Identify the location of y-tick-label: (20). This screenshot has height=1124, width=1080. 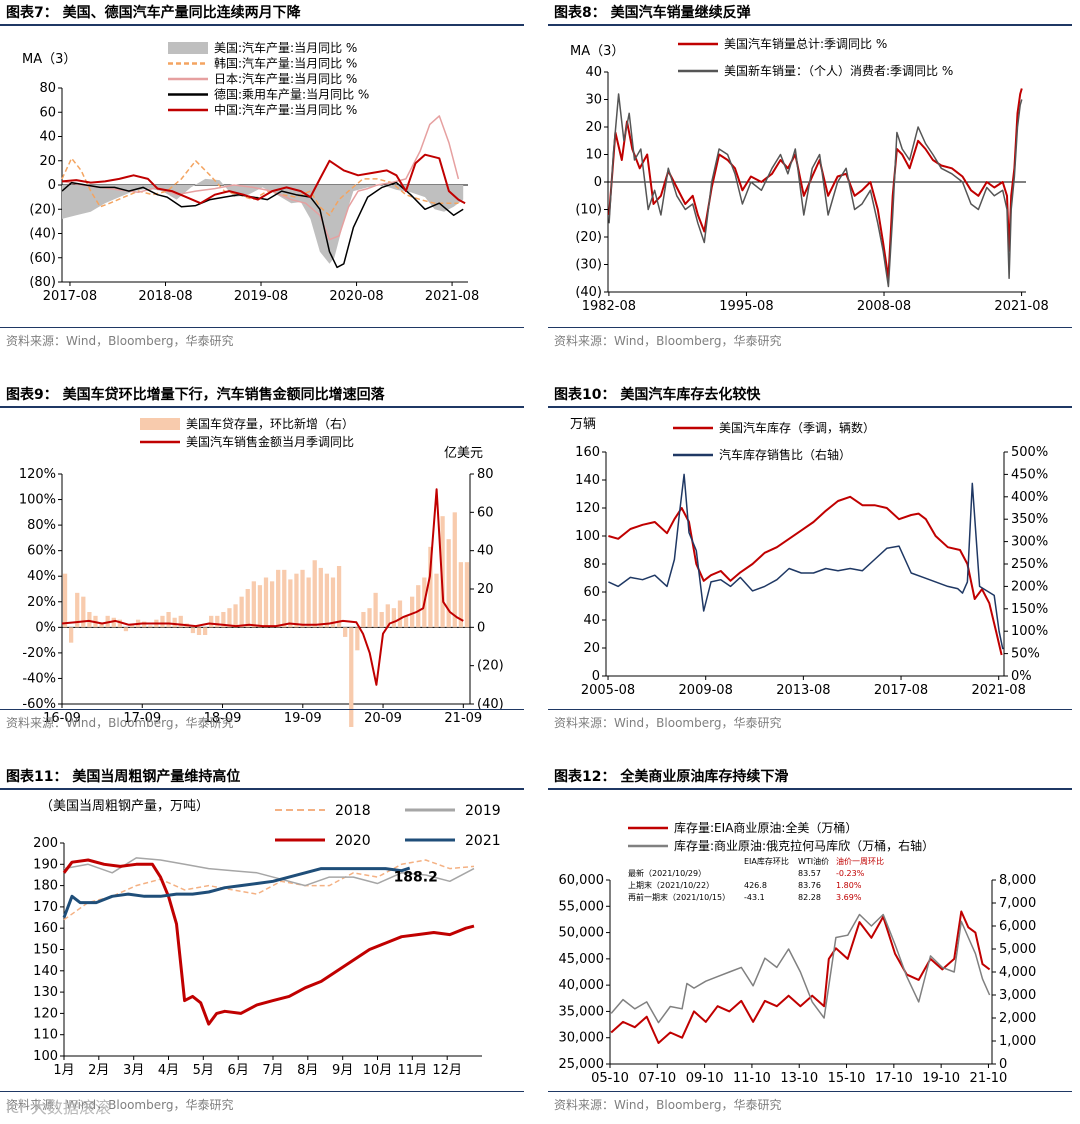
(588, 237).